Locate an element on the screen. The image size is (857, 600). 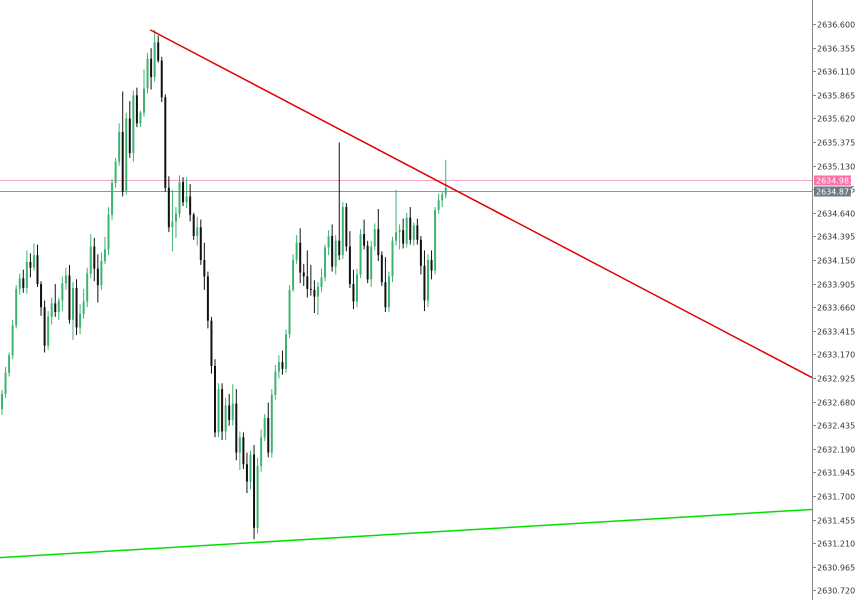
price-tick-label: 2631.700 is located at coordinates (836, 497).